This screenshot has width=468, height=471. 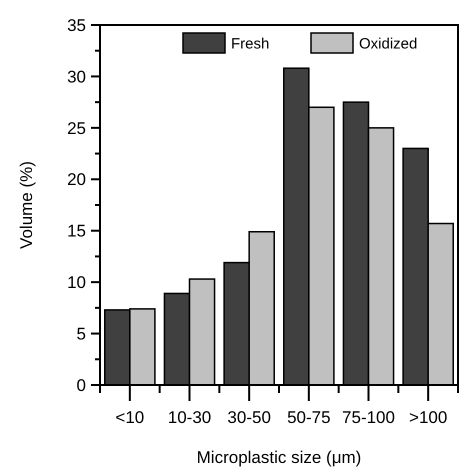 I want to click on x-tick-label: 50-75, so click(x=309, y=417).